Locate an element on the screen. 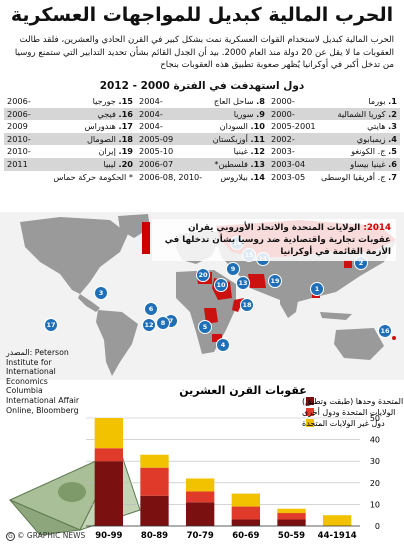 This screenshot has width=404, height=547. country-number: 18. is located at coordinates (125, 138).